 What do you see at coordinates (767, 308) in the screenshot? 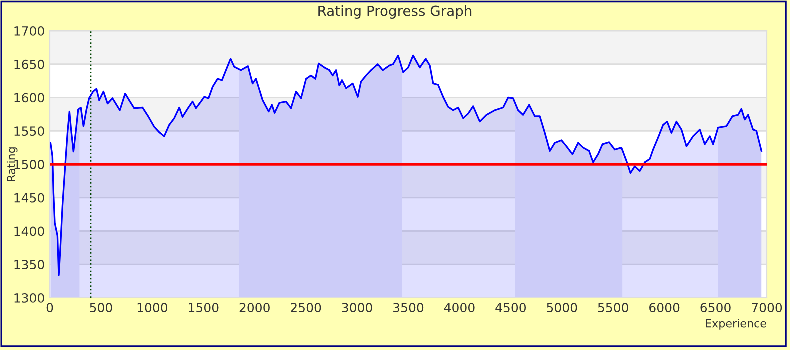
I see `x-tick-label: 7000` at bounding box center [767, 308].